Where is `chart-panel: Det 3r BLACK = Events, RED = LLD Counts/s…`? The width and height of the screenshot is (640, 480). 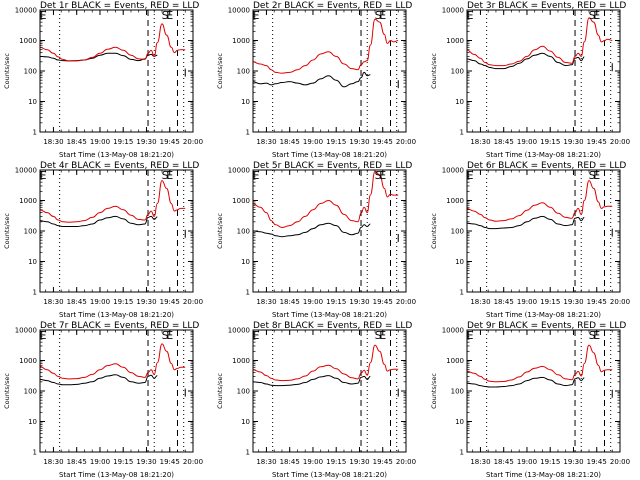 chart-panel: Det 3r BLACK = Events, RED = LLD Counts/s… is located at coordinates (530, 80).